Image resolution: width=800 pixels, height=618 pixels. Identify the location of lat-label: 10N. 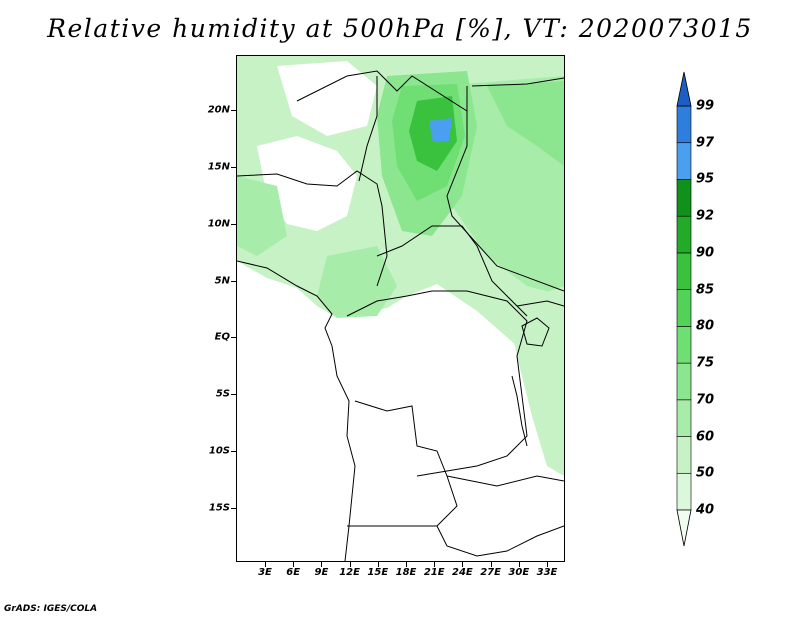
(218, 224).